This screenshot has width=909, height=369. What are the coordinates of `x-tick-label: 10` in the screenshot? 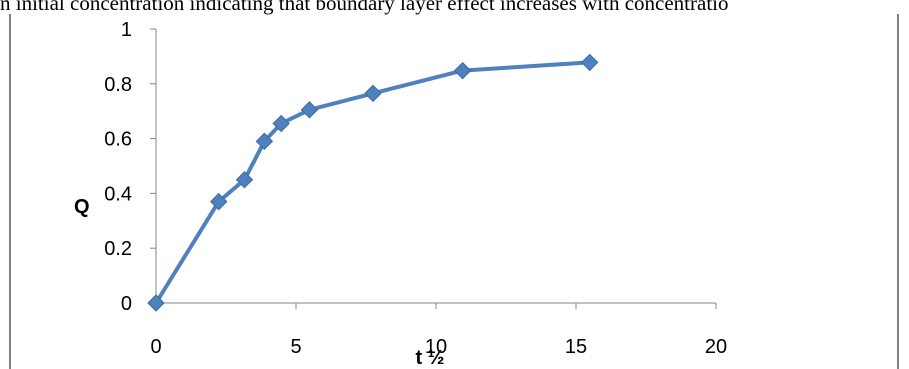 It's located at (436, 347).